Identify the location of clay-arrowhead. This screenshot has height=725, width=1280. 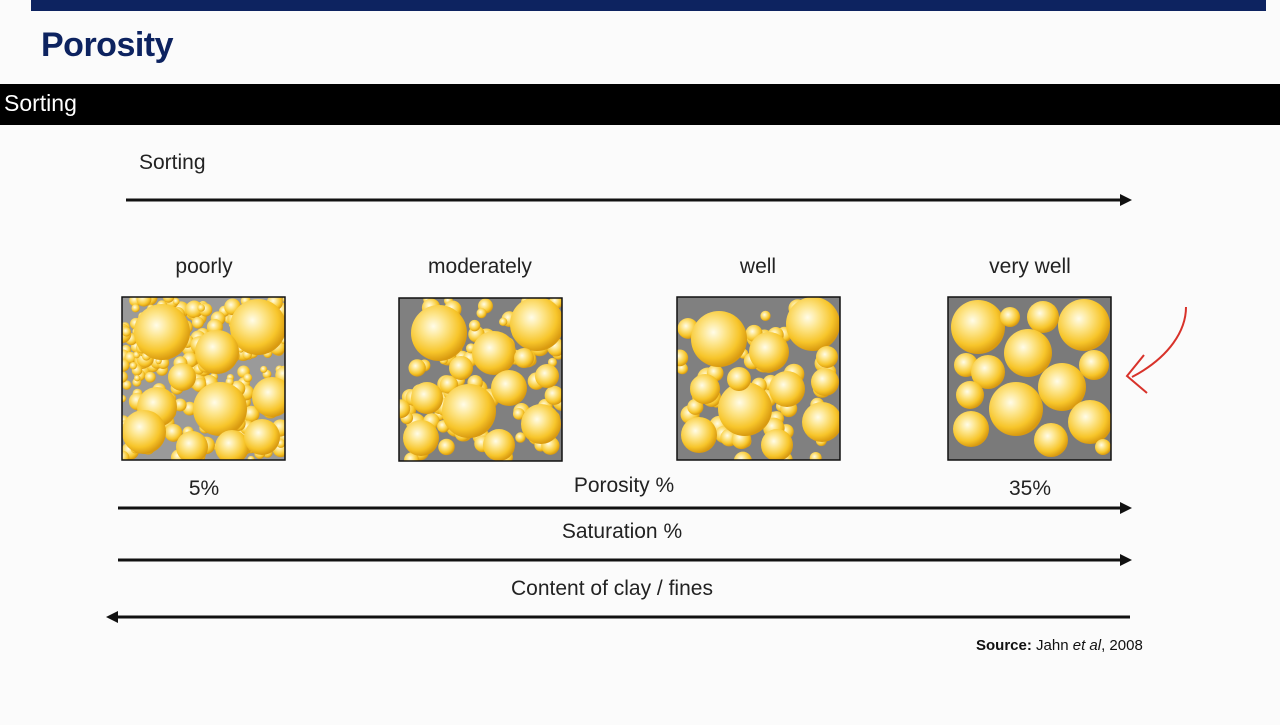
(112, 617).